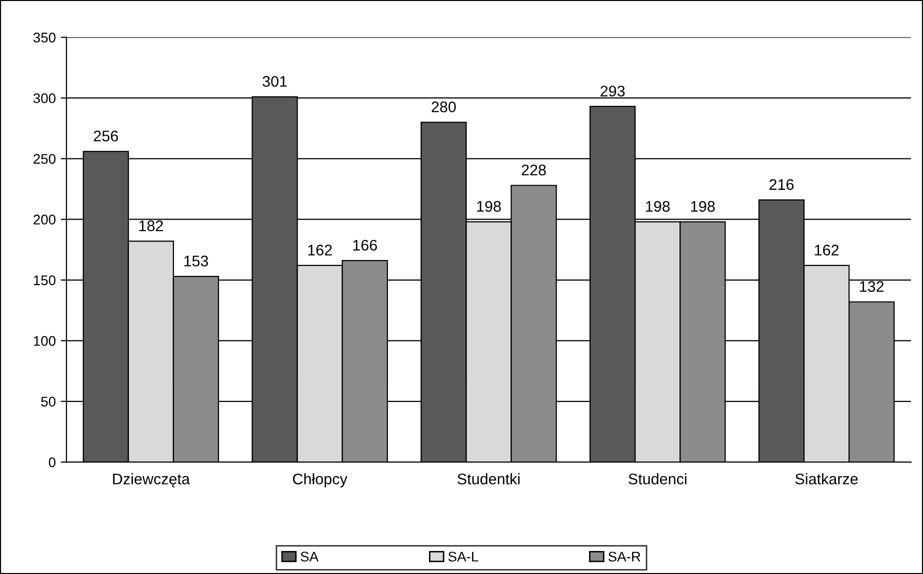 This screenshot has width=923, height=574. What do you see at coordinates (320, 480) in the screenshot?
I see `x-tick-label: Chłopcy` at bounding box center [320, 480].